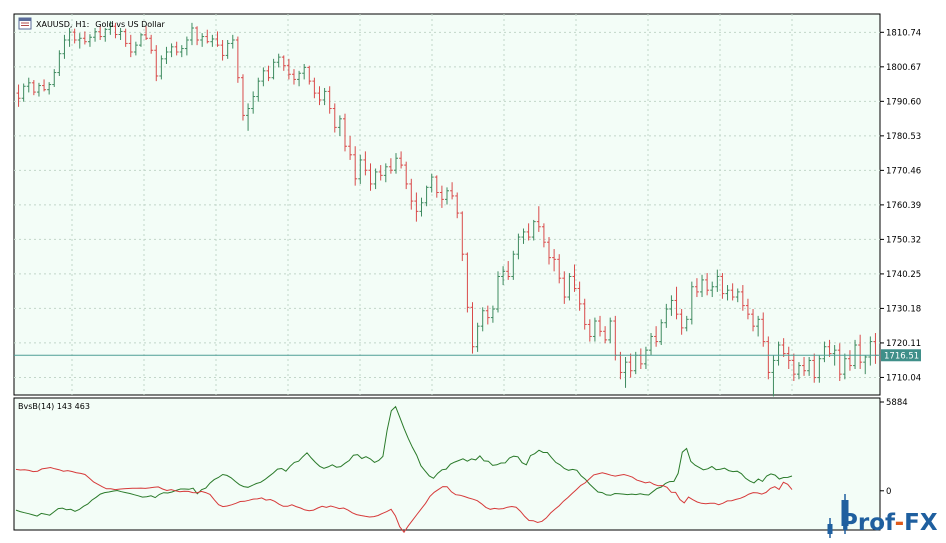 This screenshot has height=543, width=946. I want to click on prof-fx-logo: Prof-FX, so click(882, 516).